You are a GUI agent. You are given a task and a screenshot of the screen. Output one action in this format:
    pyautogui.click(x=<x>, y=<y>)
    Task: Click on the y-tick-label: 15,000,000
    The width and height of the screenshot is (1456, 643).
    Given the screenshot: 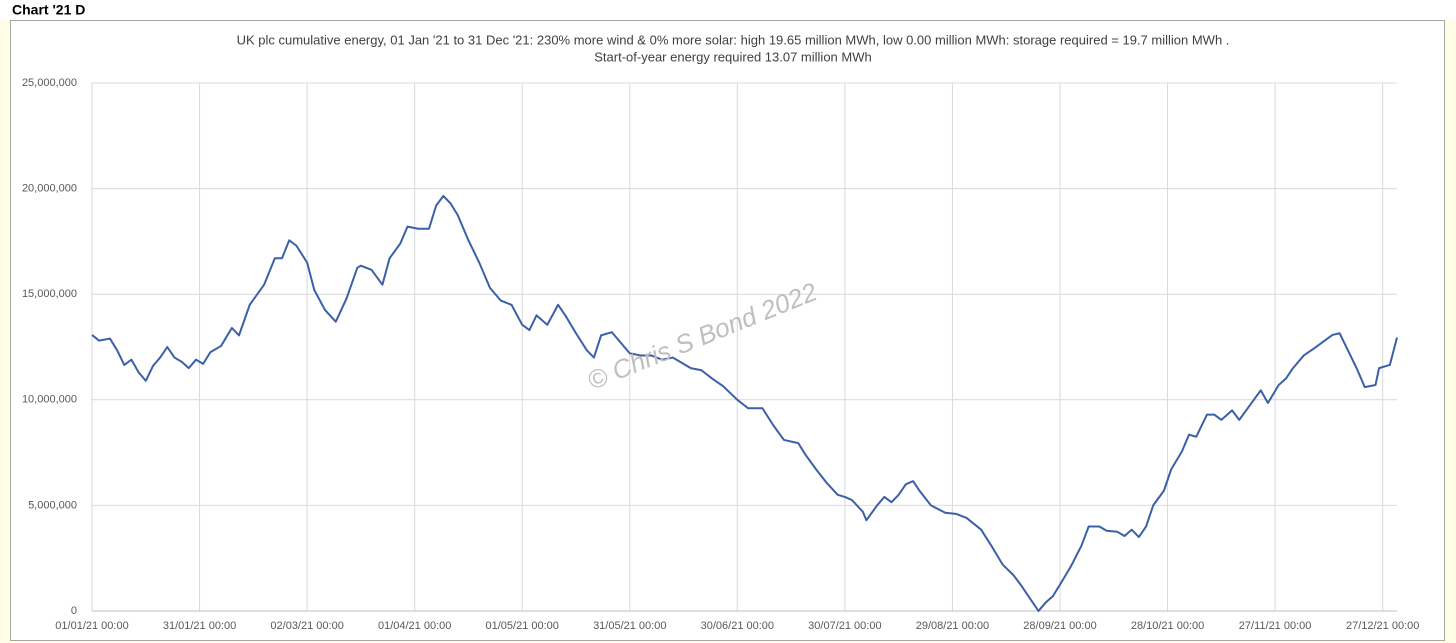 What is the action you would take?
    pyautogui.click(x=49, y=294)
    